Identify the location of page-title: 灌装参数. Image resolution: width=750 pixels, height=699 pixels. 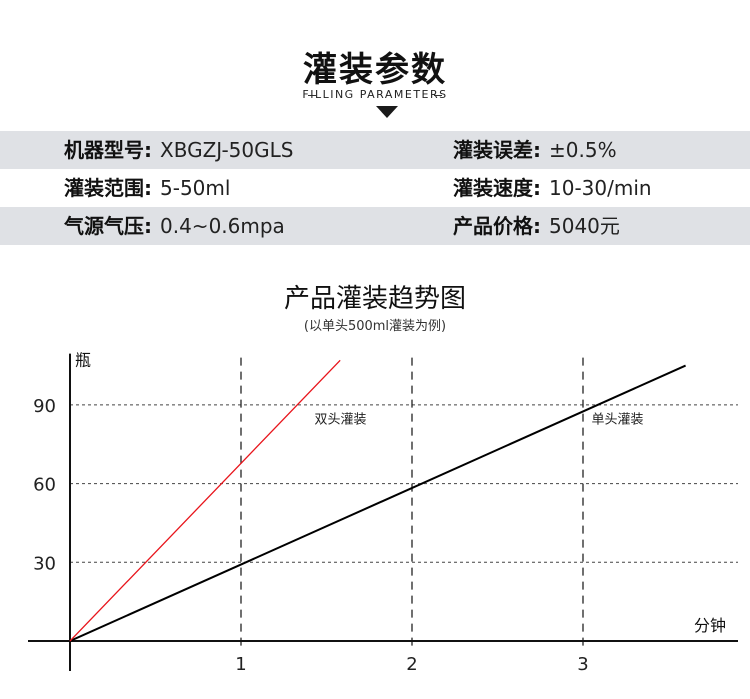
(375, 70).